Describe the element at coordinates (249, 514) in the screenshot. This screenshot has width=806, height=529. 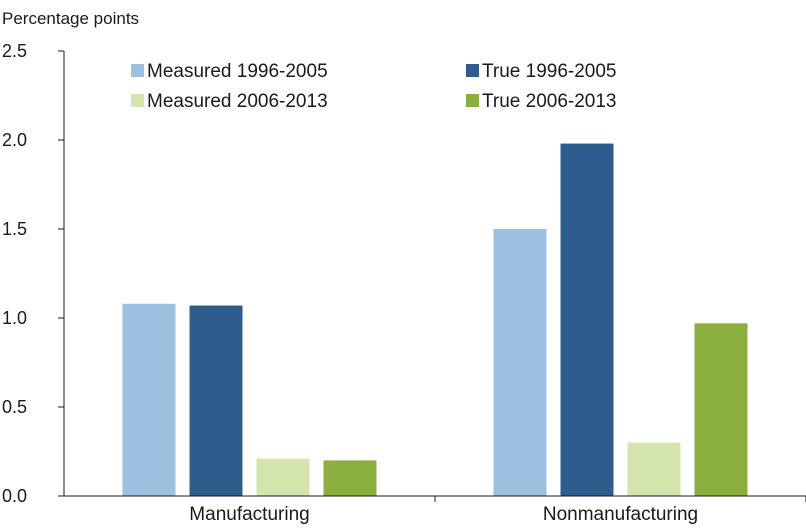
I see `x-category-label: Manufacturing` at that location.